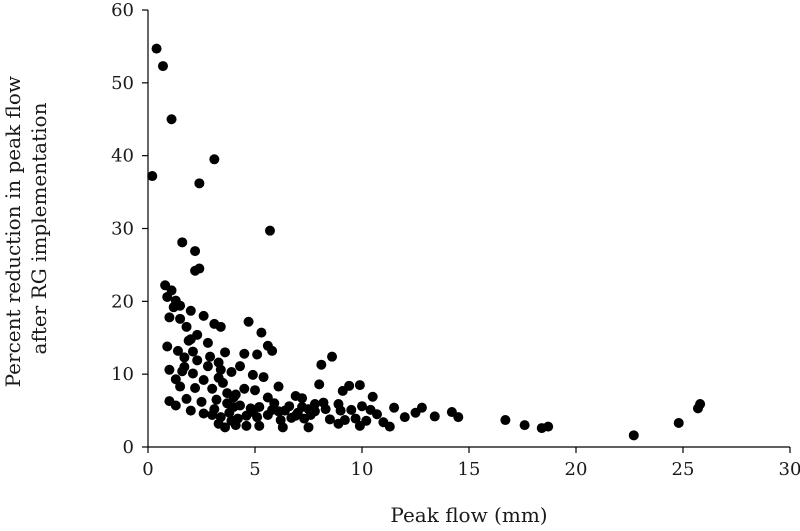 Image resolution: width=800 pixels, height=531 pixels. What do you see at coordinates (13, 231) in the screenshot?
I see `y-axis-title-line-1: Percent reduction in peak flow` at bounding box center [13, 231].